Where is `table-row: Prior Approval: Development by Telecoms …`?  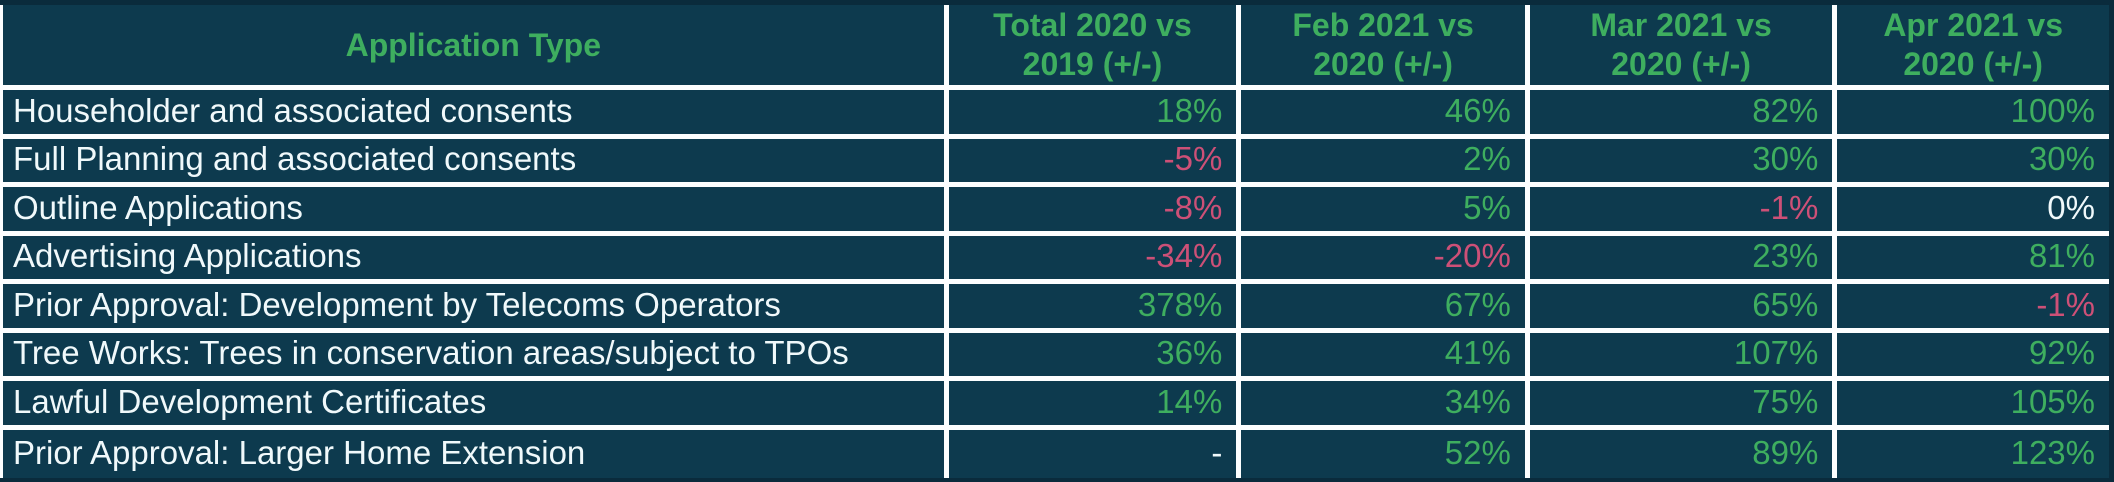 table-row: Prior Approval: Development by Telecoms … is located at coordinates (1056, 308).